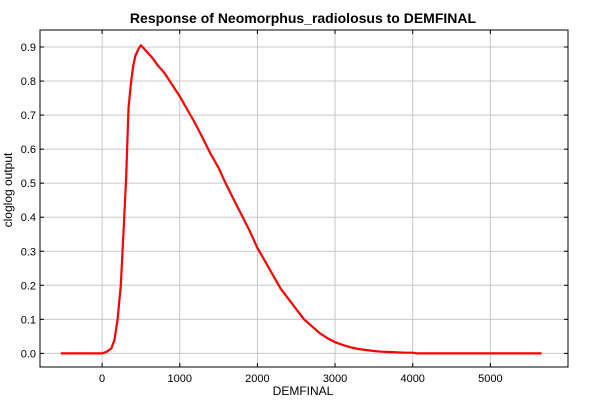 This screenshot has height=400, width=600. I want to click on y-tick-label: 0.4, so click(28, 218).